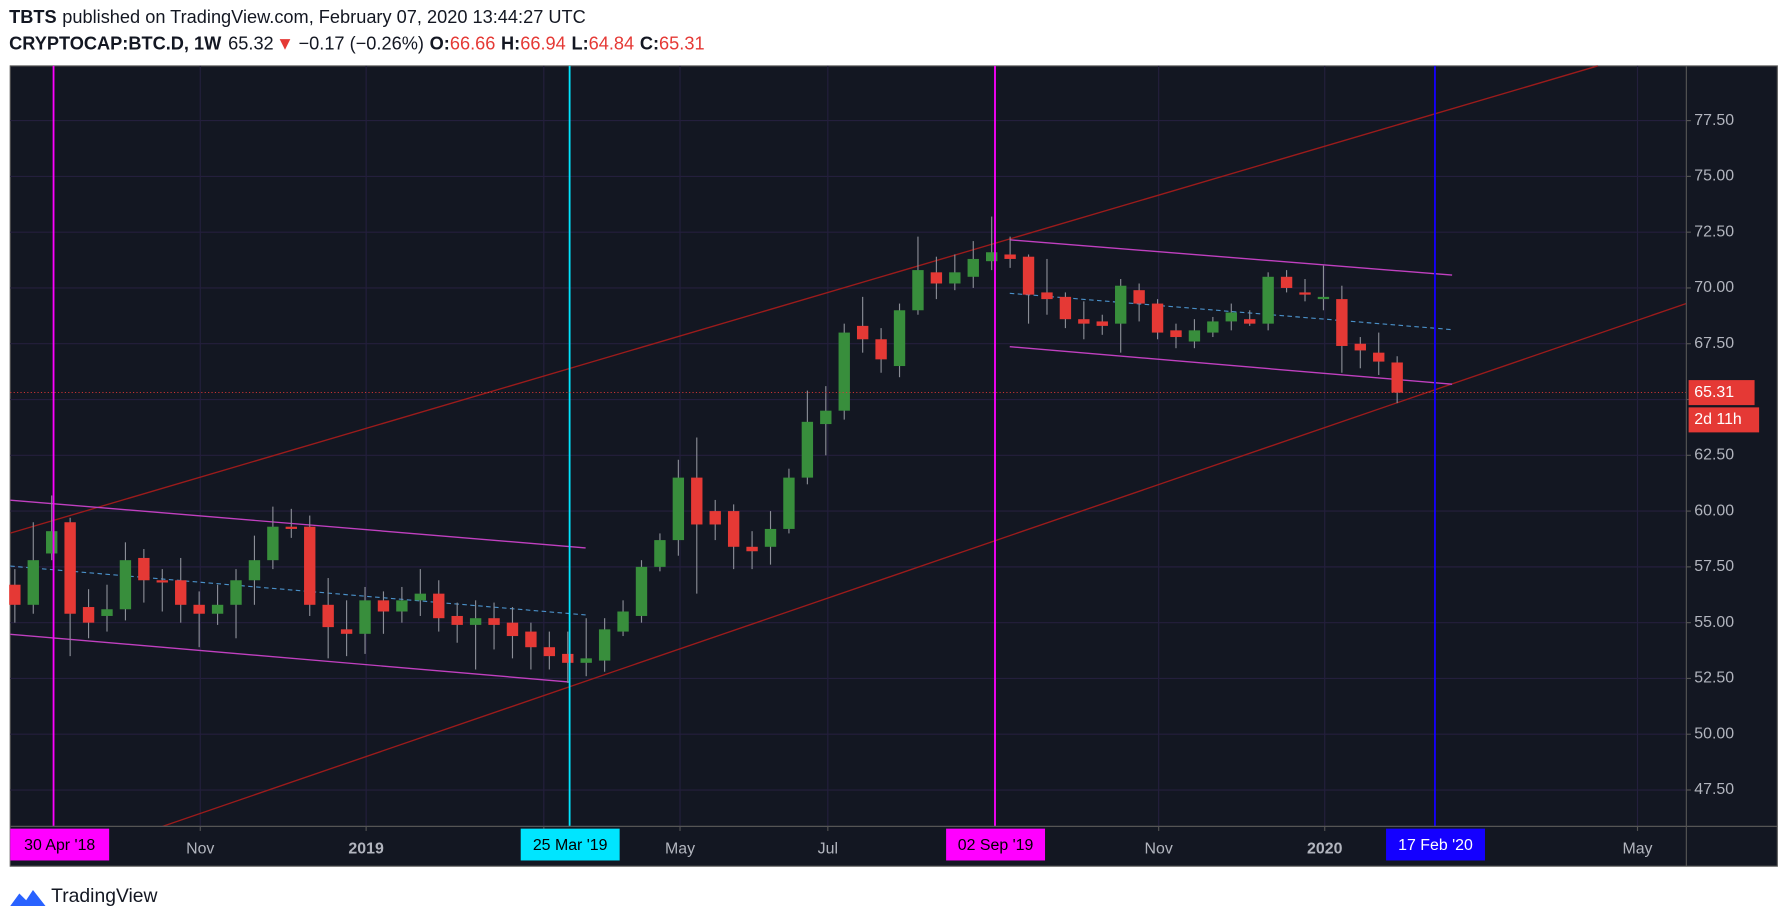  Describe the element at coordinates (115, 43) in the screenshot. I see `symbol: CRYPTOCAP:BTC.D, 1W` at that location.